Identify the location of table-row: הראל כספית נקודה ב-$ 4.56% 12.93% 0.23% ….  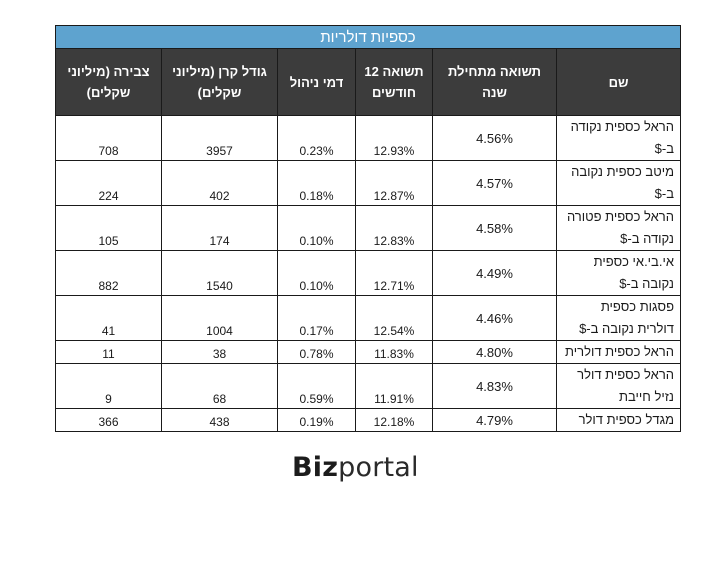
(368, 138).